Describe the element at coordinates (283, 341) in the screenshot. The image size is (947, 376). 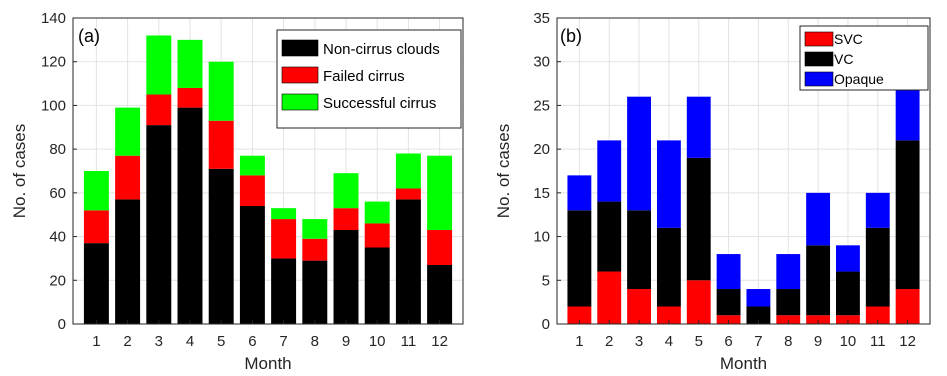
I see `x-tick-label: 7` at that location.